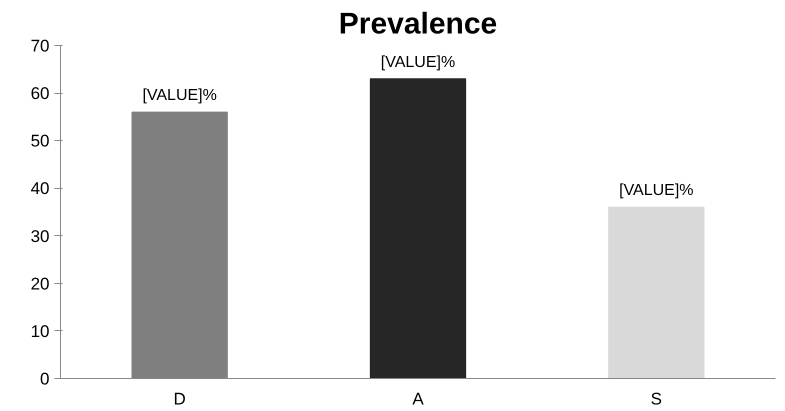  I want to click on y-tick-label: 20, so click(40, 284).